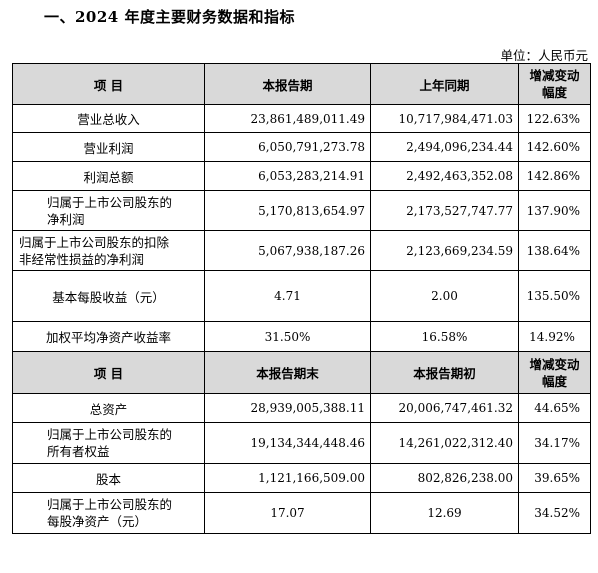 The width and height of the screenshot is (598, 573). Describe the element at coordinates (108, 443) in the screenshot. I see `row-label: 归属于上市公司股东的 所有者权益` at that location.